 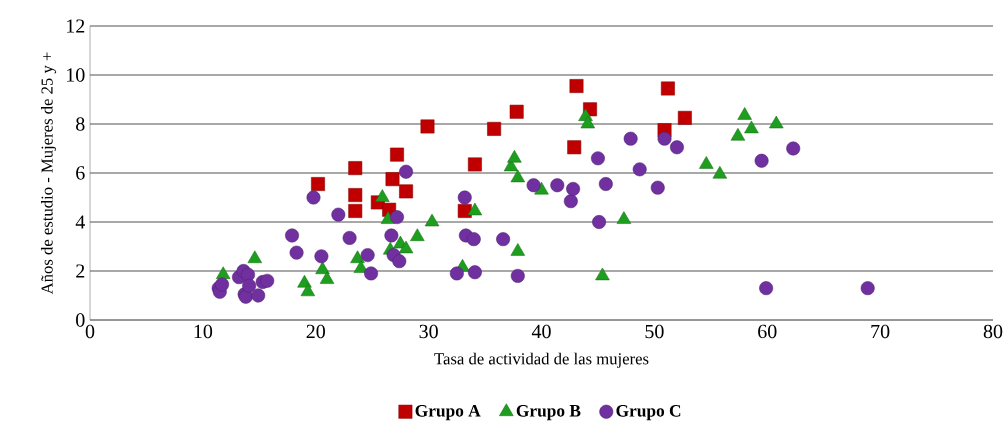 What do you see at coordinates (767, 331) in the screenshot?
I see `x-tick-label: 60` at bounding box center [767, 331].